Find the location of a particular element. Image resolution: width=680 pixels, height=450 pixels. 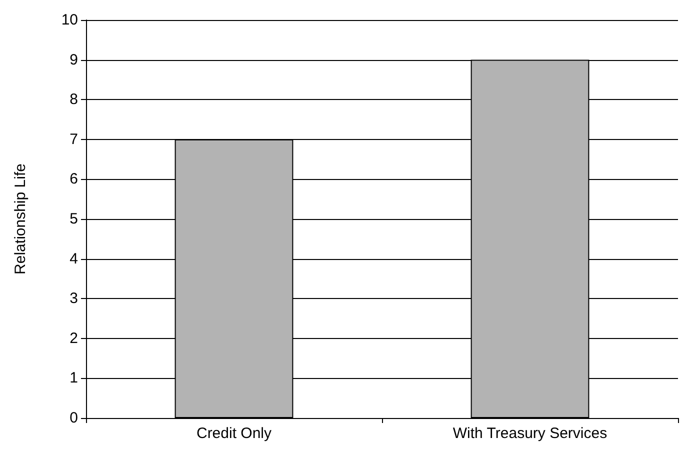

y-tick-label: 9 is located at coordinates (74, 59).